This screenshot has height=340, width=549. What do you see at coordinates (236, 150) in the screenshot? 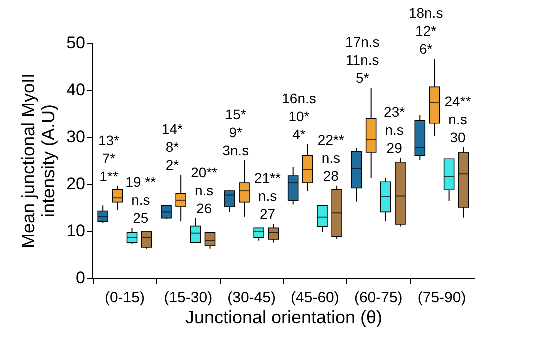
I see `annotation: 3n.s` at bounding box center [236, 150].